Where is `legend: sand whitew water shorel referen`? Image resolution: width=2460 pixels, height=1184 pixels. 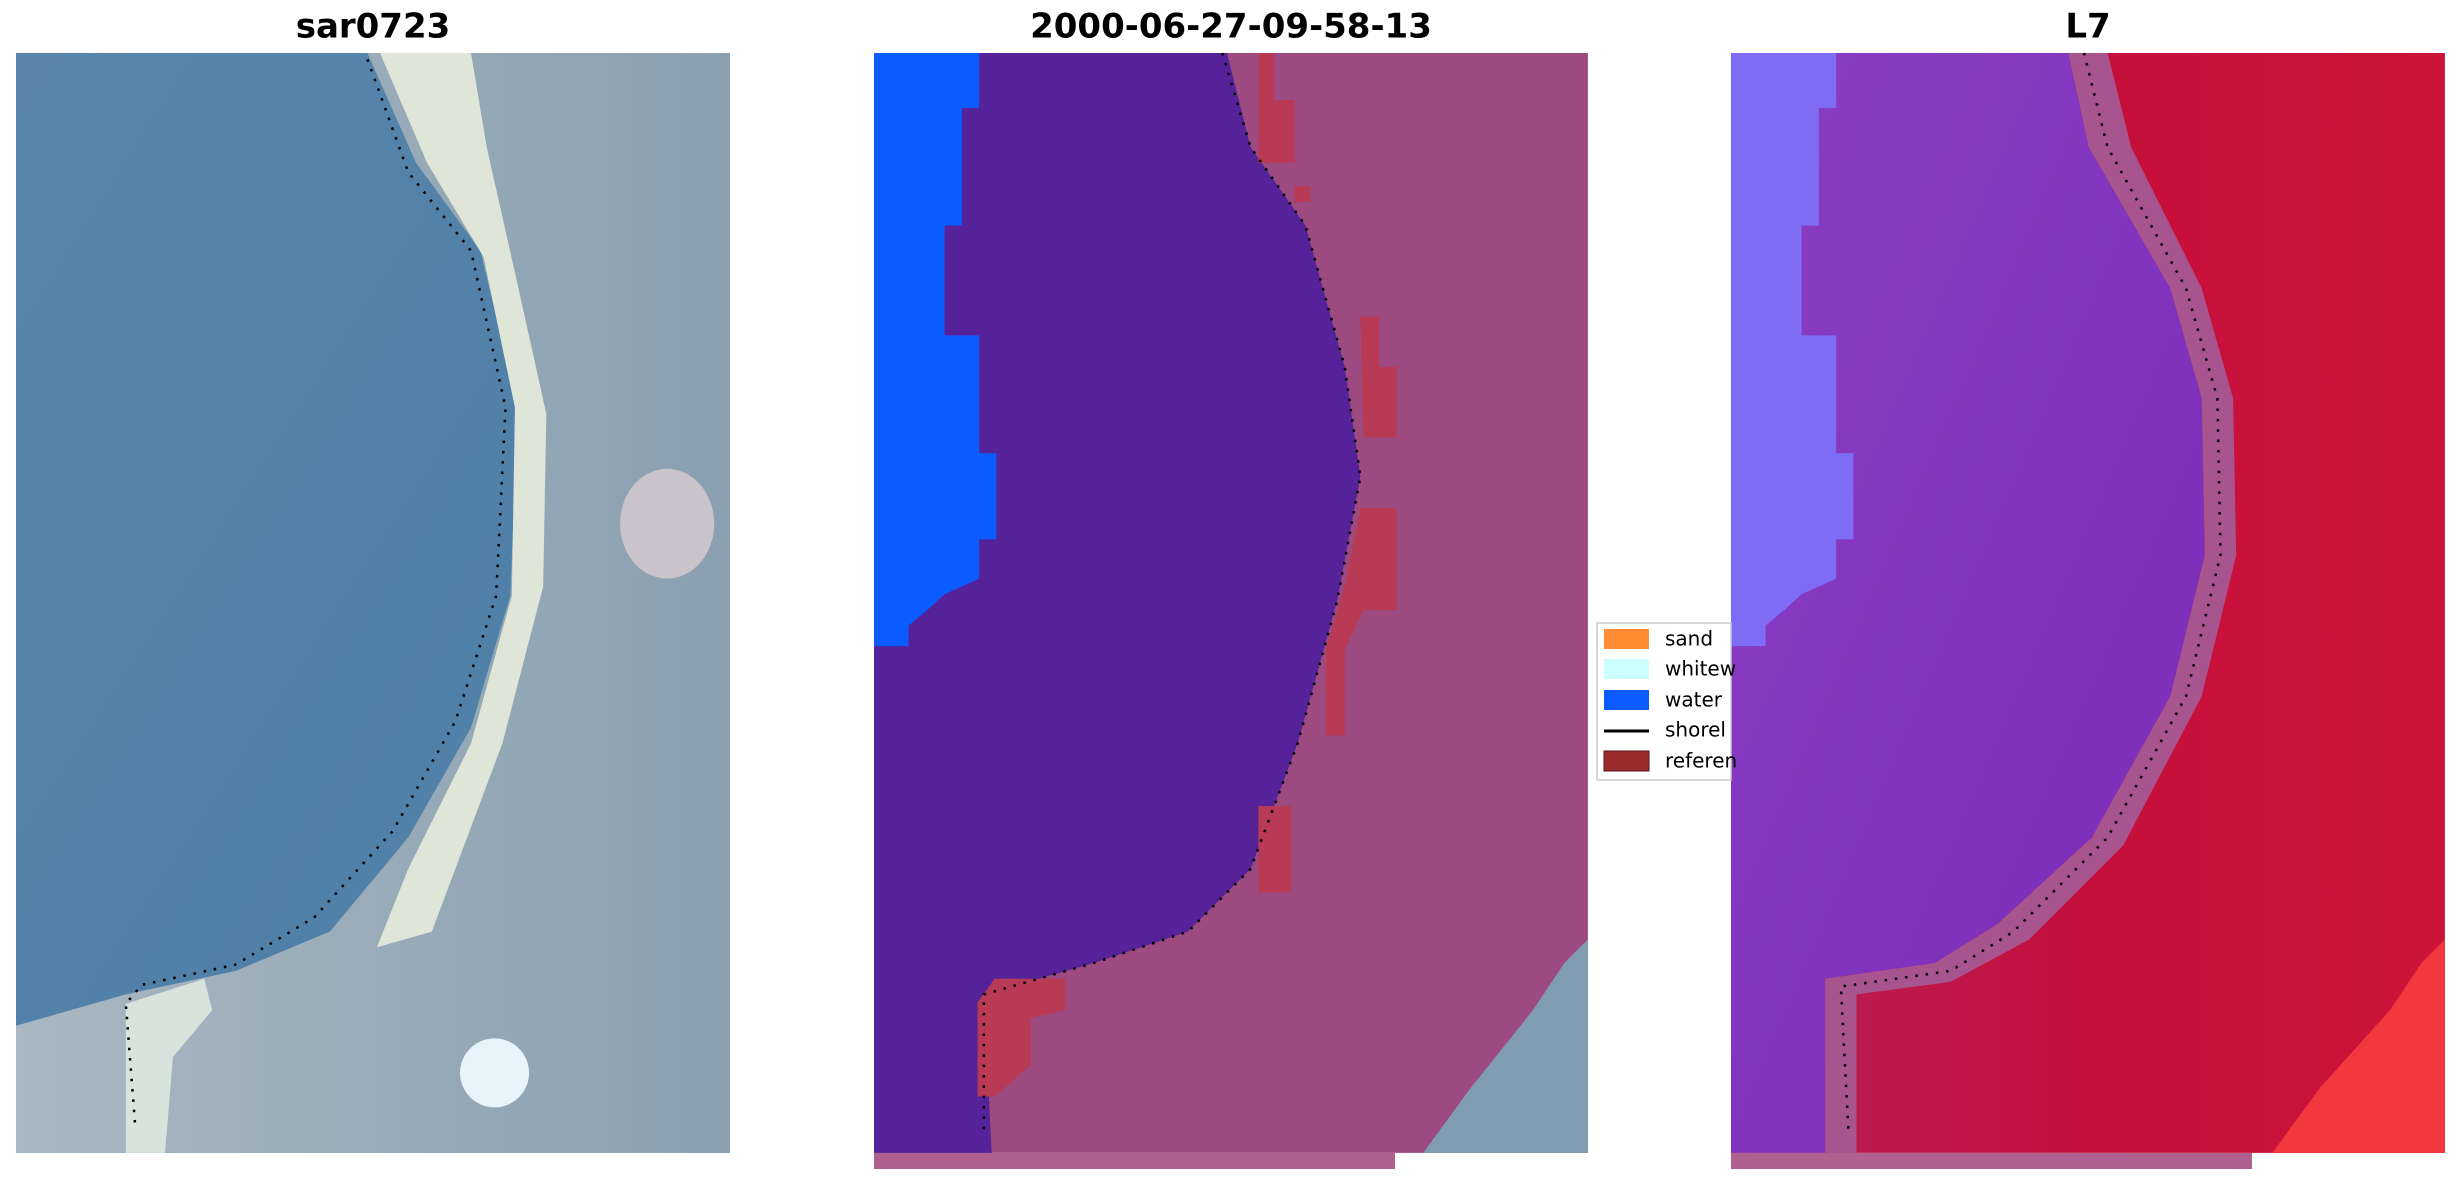 legend: sand whitew water shorel referen is located at coordinates (1666, 701).